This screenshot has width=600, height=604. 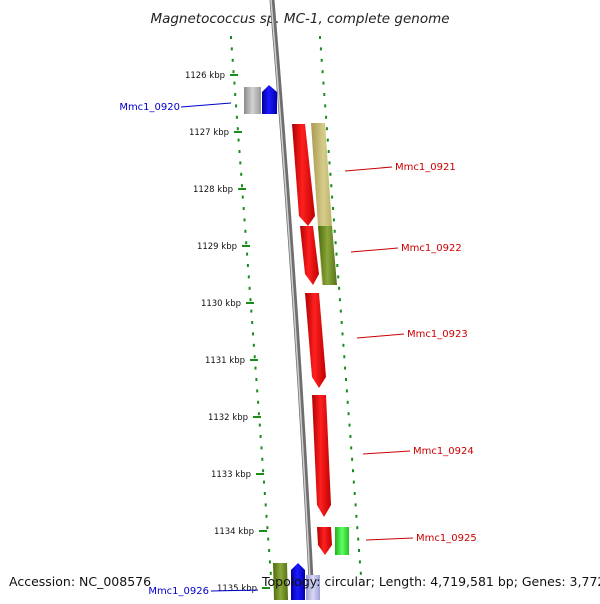 I want to click on gene-label-mmc1-0926: Mmc1_0926, so click(x=178, y=591).